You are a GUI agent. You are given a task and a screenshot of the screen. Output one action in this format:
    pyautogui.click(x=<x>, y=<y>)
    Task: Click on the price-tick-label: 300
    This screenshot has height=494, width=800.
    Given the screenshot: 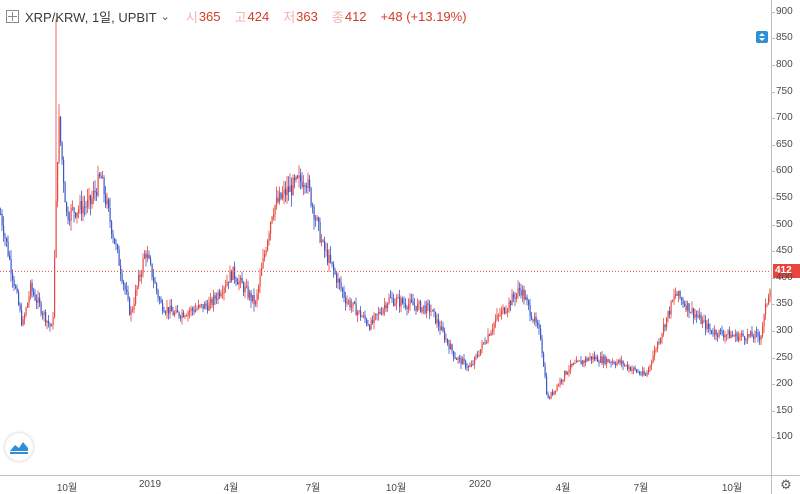 What is the action you would take?
    pyautogui.click(x=784, y=330)
    